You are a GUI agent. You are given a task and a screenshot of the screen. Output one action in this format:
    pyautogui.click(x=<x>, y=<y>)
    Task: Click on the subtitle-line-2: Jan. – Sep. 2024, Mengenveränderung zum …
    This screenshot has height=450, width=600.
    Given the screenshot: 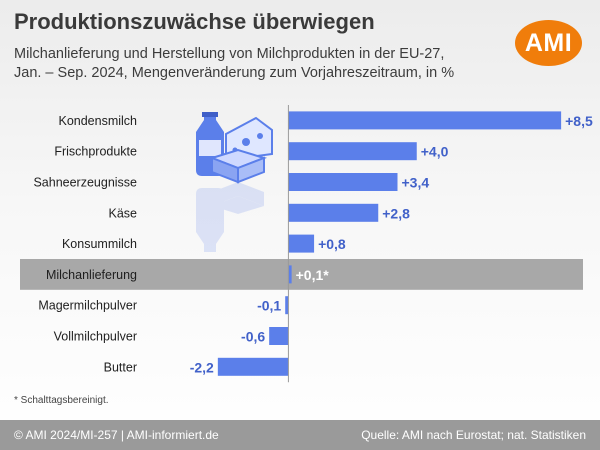 What is the action you would take?
    pyautogui.click(x=234, y=73)
    